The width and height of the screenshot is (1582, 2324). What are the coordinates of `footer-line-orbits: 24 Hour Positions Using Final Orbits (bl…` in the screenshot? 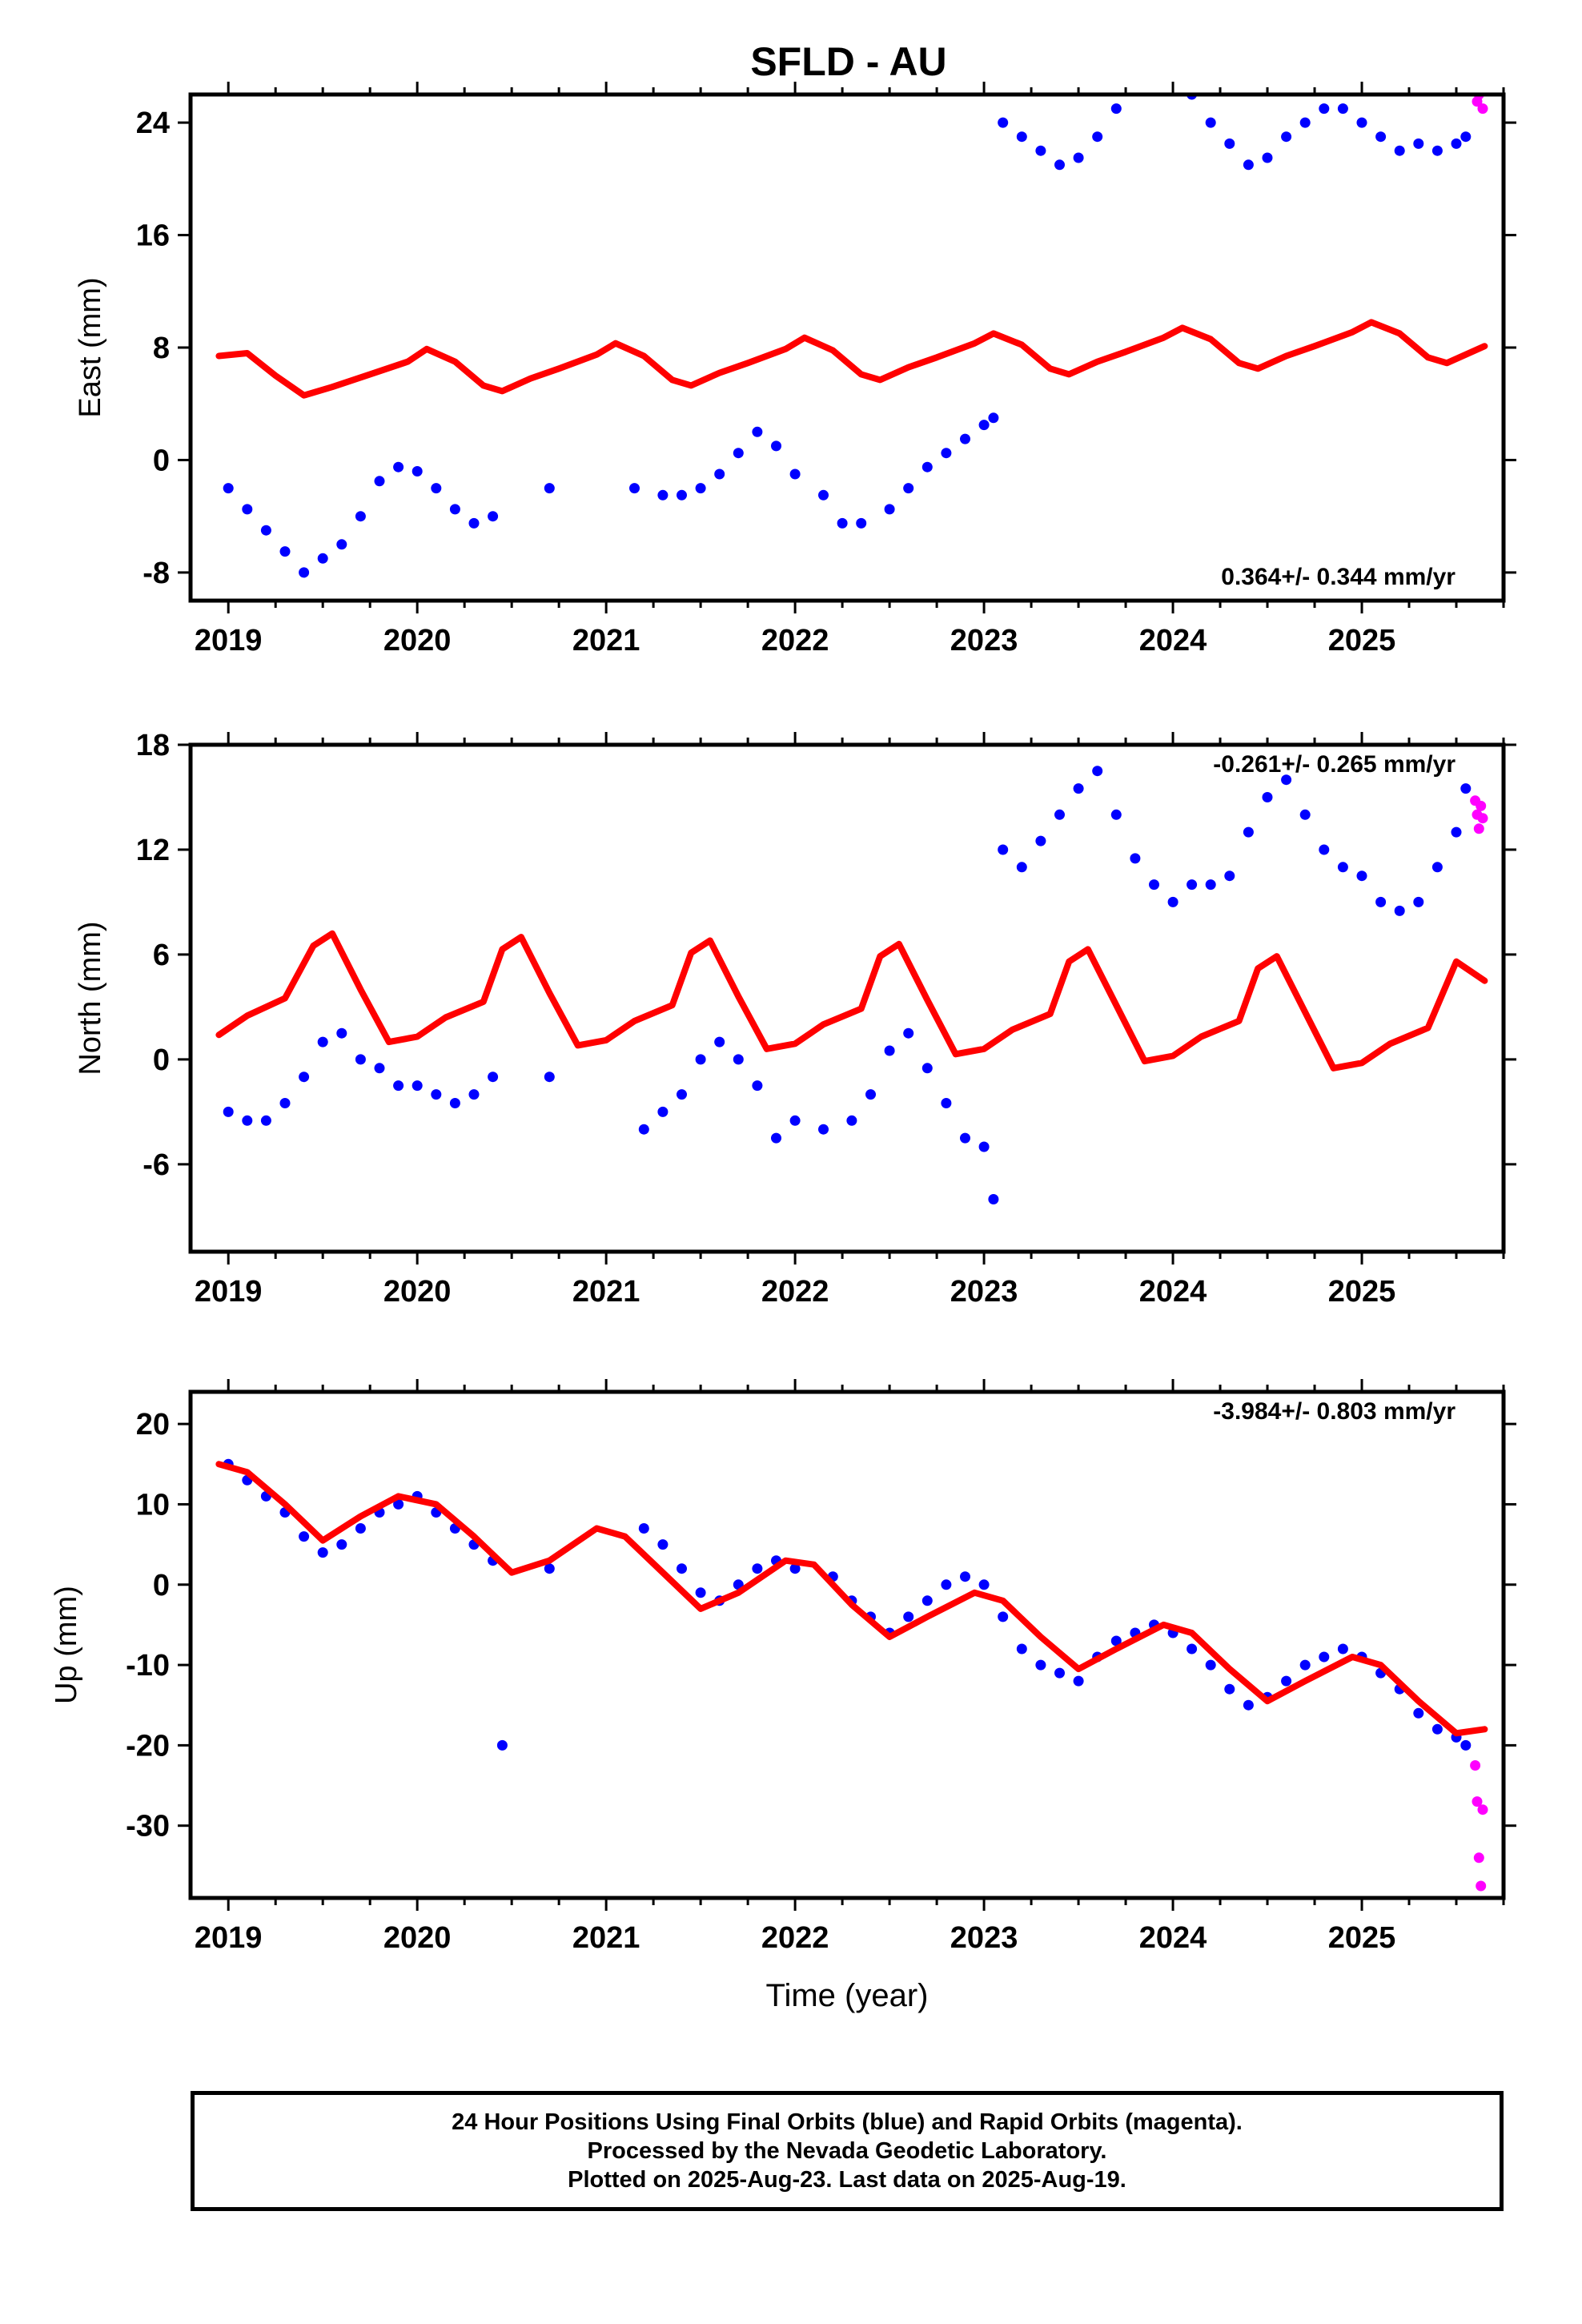 It's located at (847, 2122).